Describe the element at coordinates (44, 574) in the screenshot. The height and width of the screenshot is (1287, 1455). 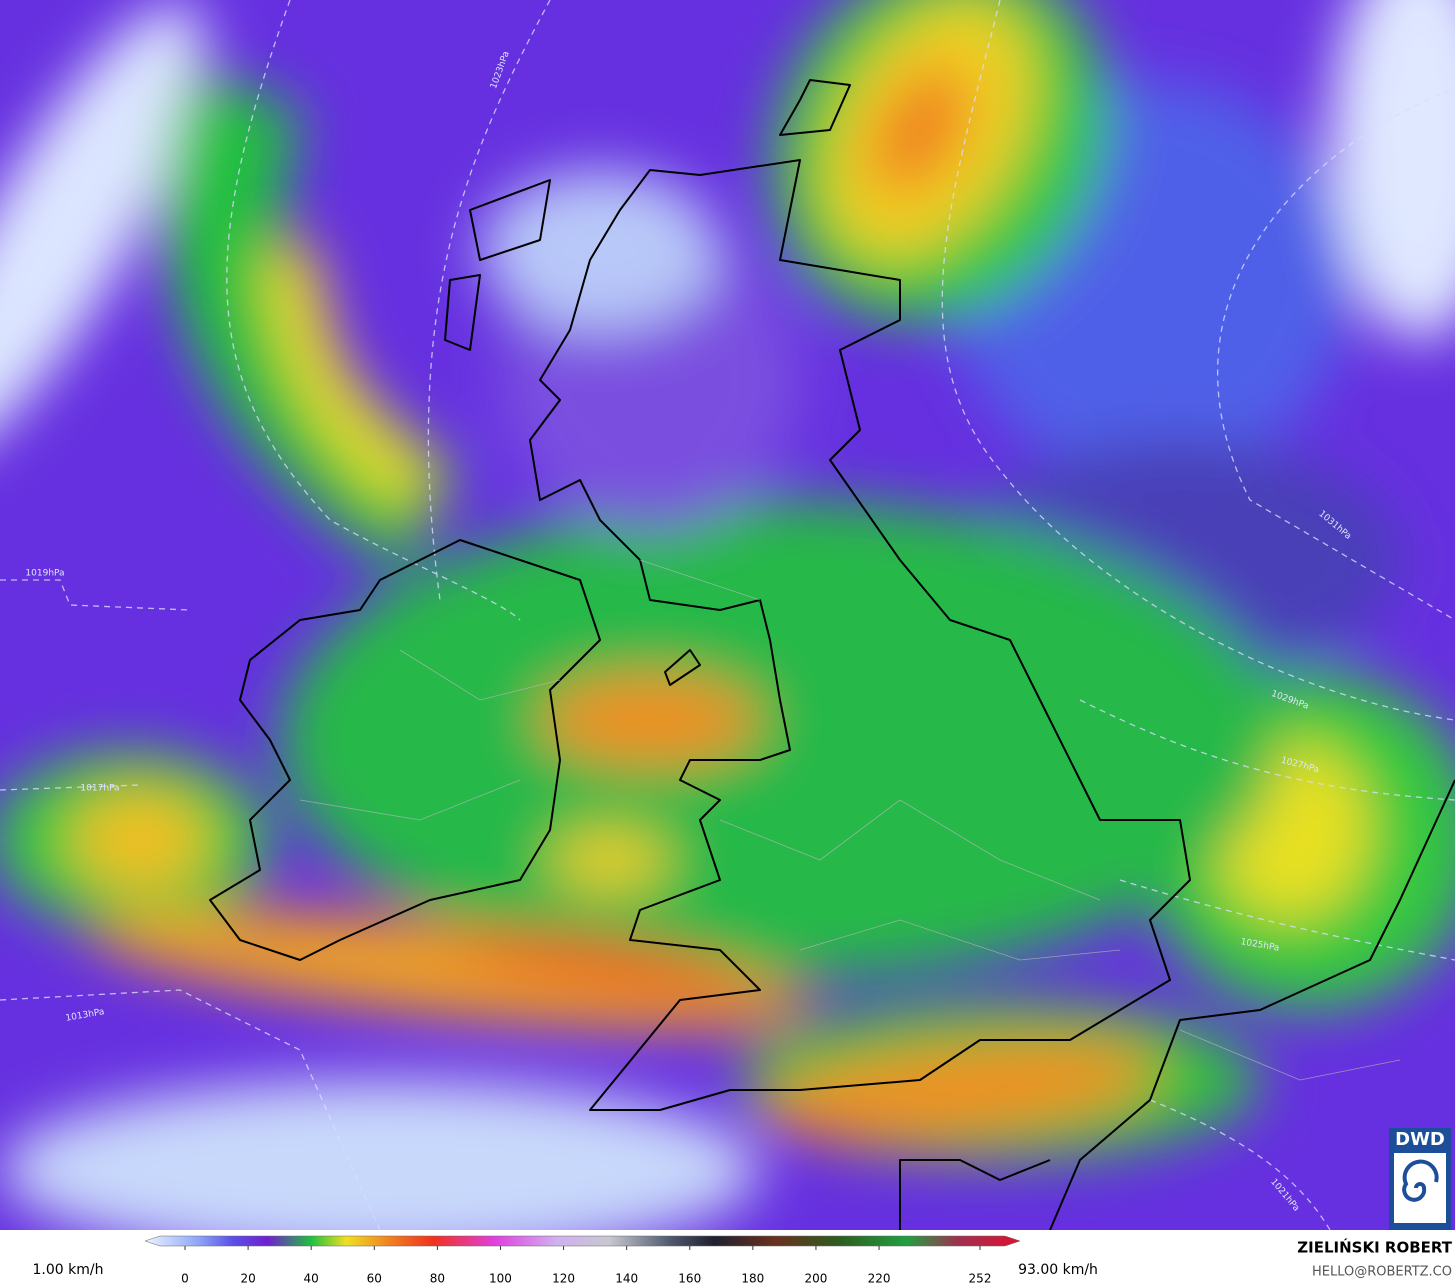
I see `isobar-label: 1019hPa` at that location.